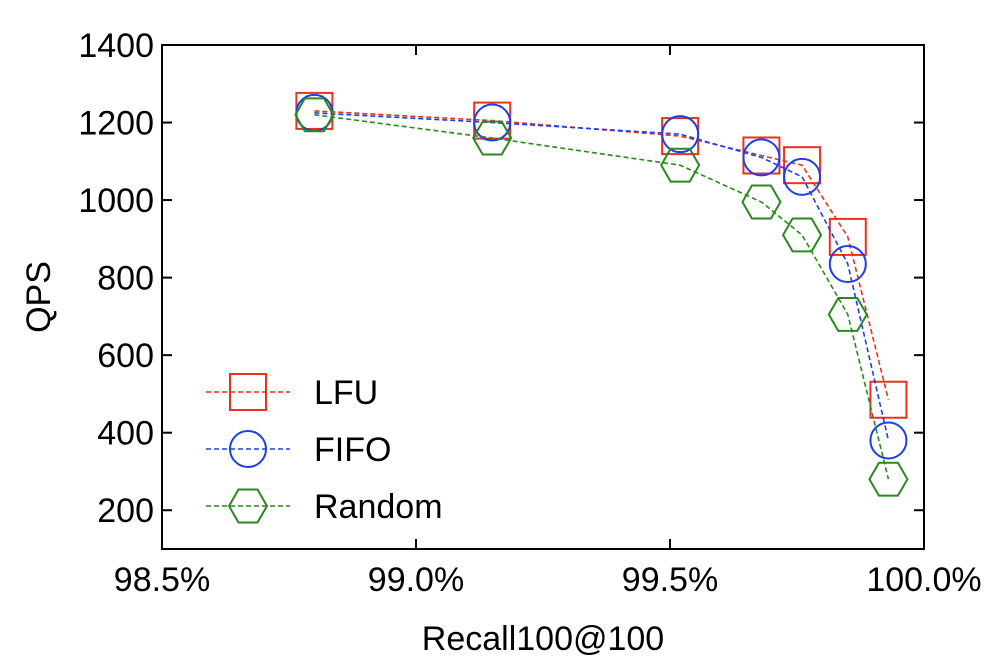 This screenshot has width=995, height=670. What do you see at coordinates (125, 279) in the screenshot?
I see `y-tick-label: 800` at bounding box center [125, 279].